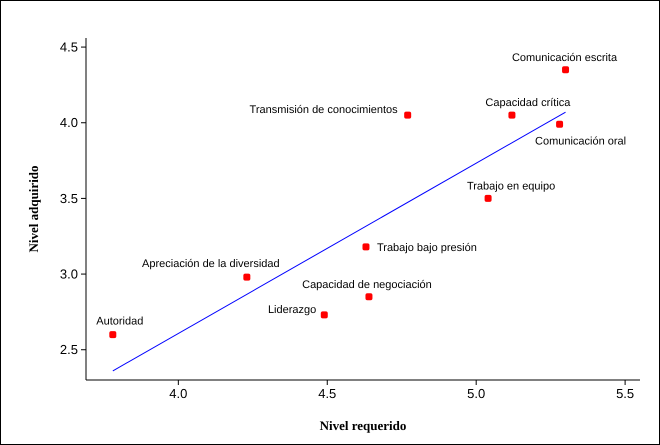 Image resolution: width=660 pixels, height=445 pixels. I want to click on annotation: Autoridad, so click(120, 322).